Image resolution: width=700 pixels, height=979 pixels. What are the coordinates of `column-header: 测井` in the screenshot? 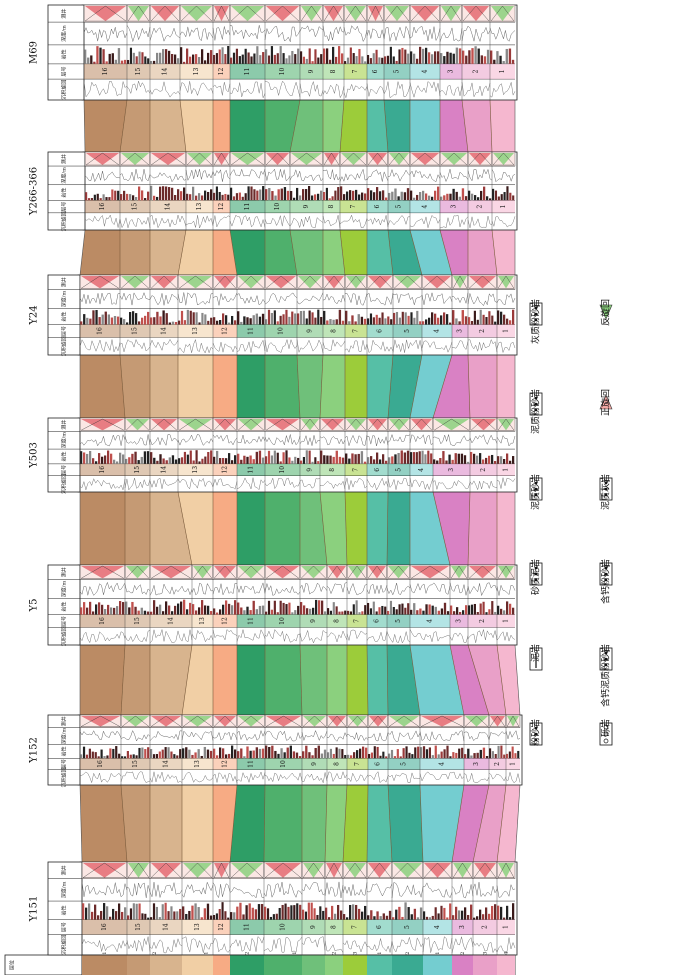 It's located at (64, 159).